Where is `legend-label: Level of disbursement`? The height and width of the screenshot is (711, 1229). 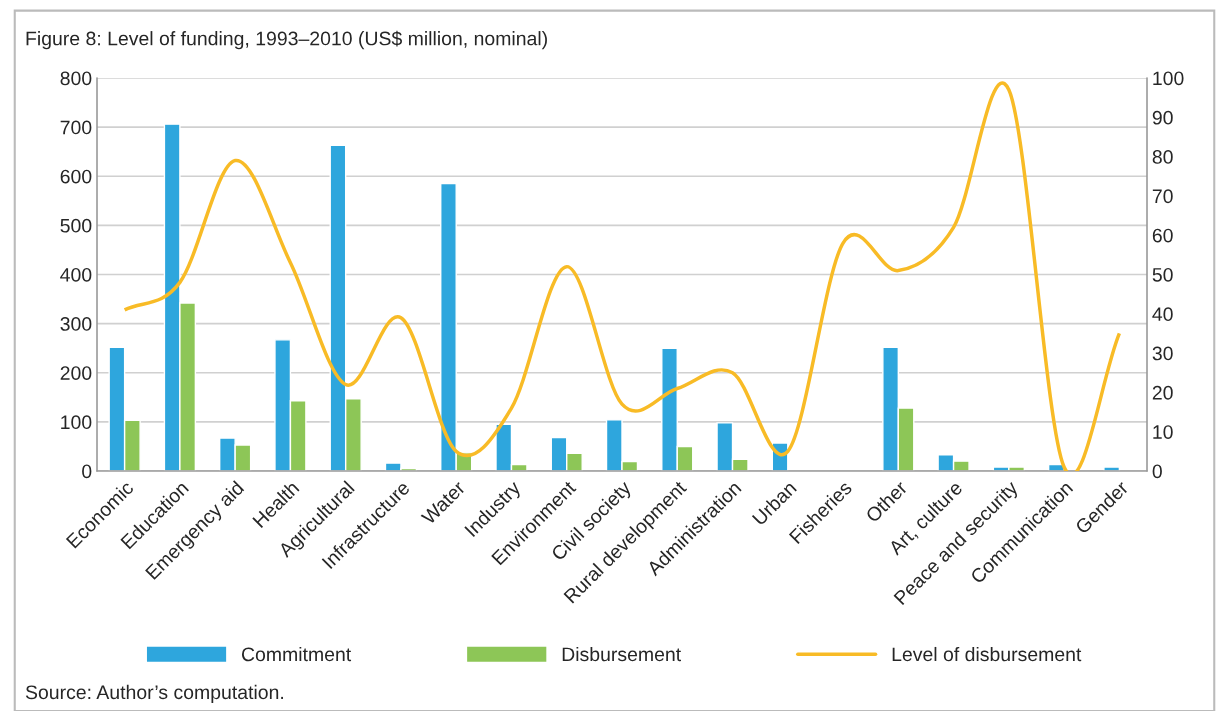 legend-label: Level of disbursement is located at coordinates (987, 654).